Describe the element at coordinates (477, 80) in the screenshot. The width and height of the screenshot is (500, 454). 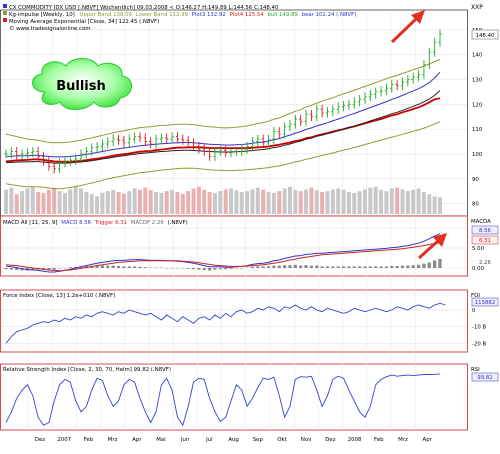
I see `price-tick-label: 130` at that location.